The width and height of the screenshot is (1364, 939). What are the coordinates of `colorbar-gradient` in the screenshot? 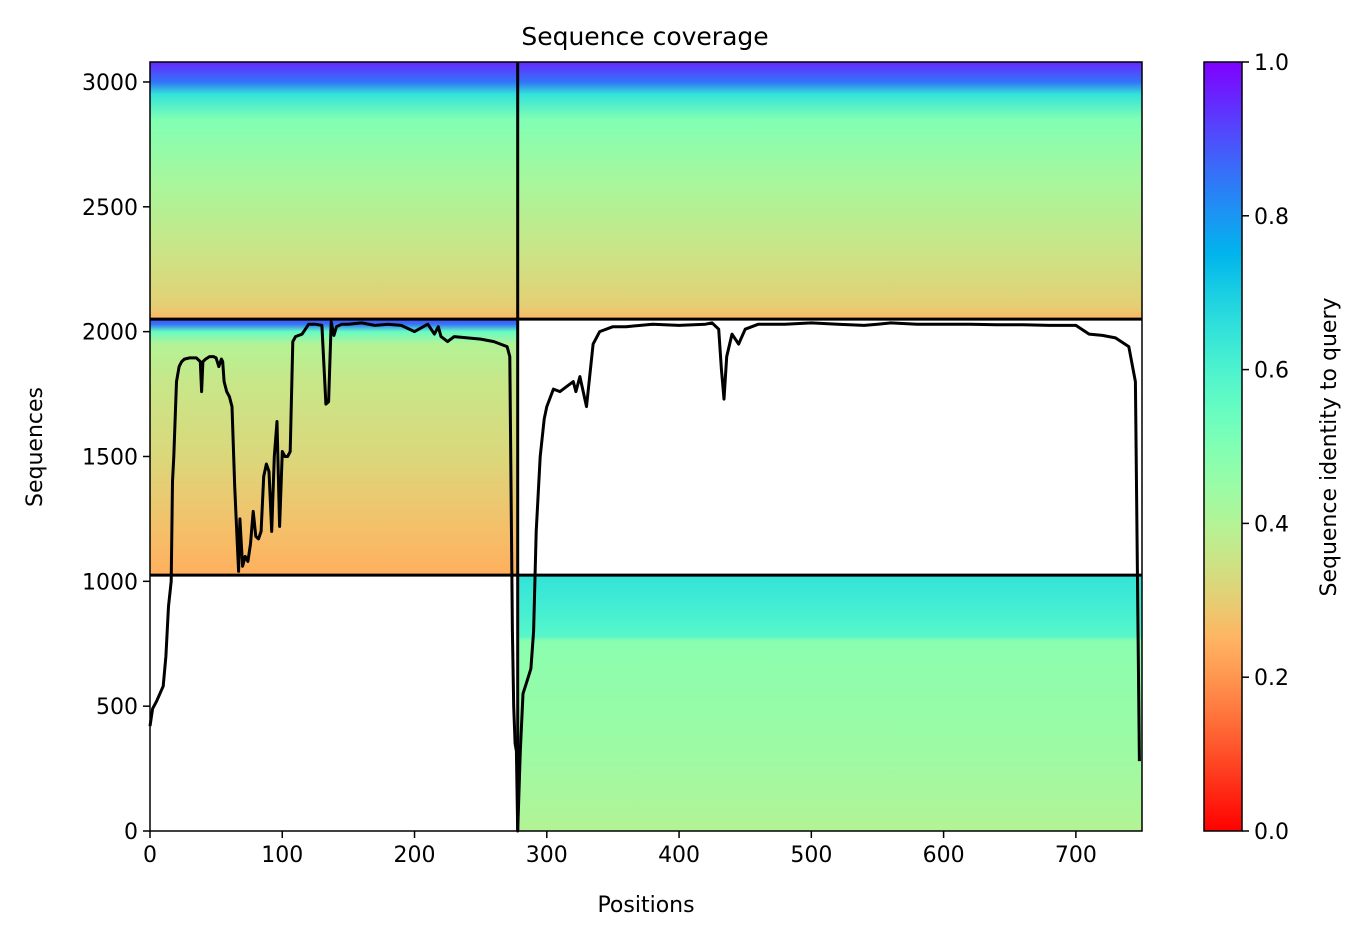 It's located at (1223, 446).